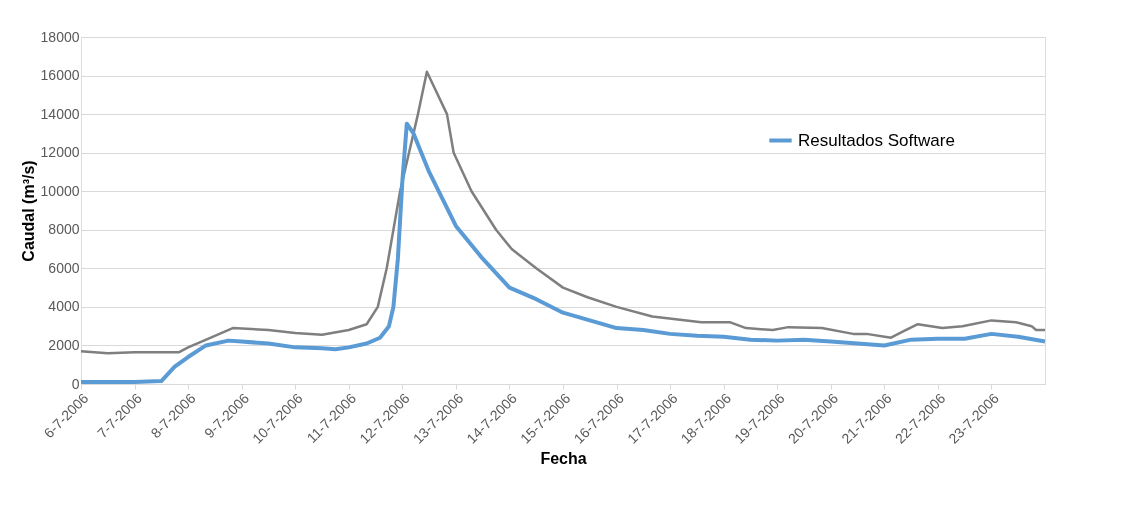 This screenshot has width=1144, height=525. What do you see at coordinates (28, 211) in the screenshot?
I see `y-axis-title: Caudal (m³/s)` at bounding box center [28, 211].